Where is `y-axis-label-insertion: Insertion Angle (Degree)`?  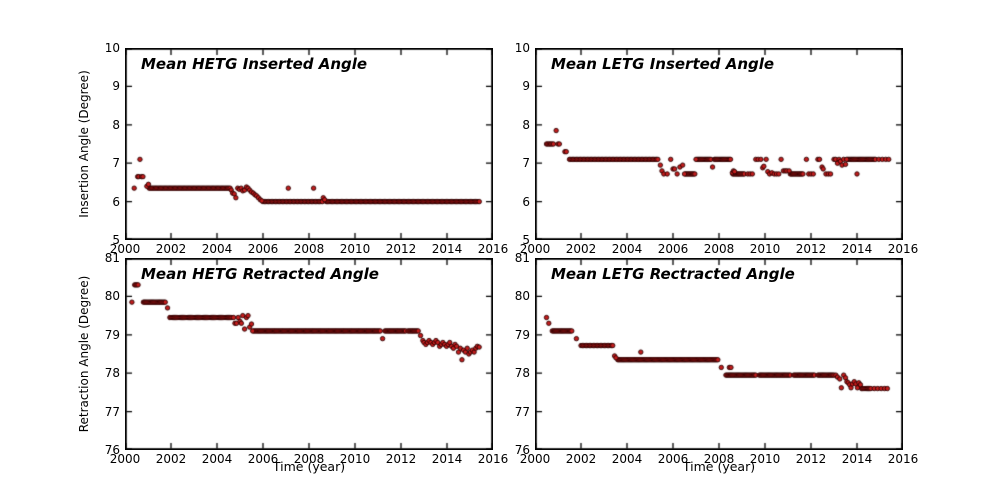 y-axis-label-insertion: Insertion Angle (Degree) is located at coordinates (84, 144).